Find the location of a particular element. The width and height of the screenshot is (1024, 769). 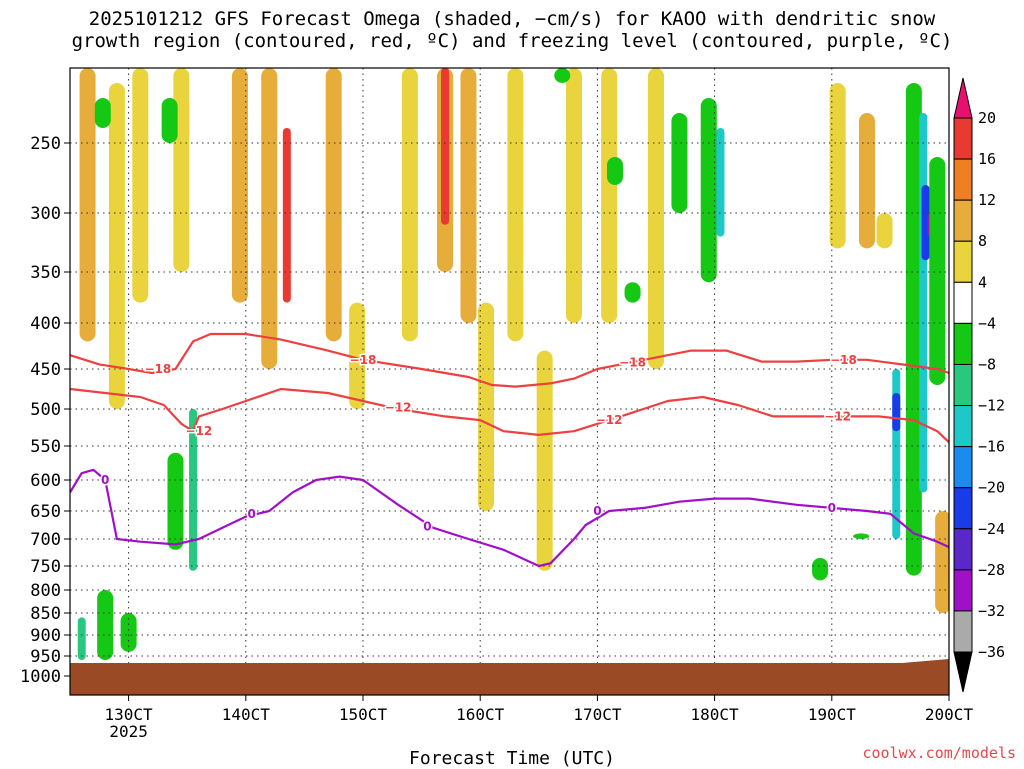

x-tick-label-5: 180CT is located at coordinates (715, 714).